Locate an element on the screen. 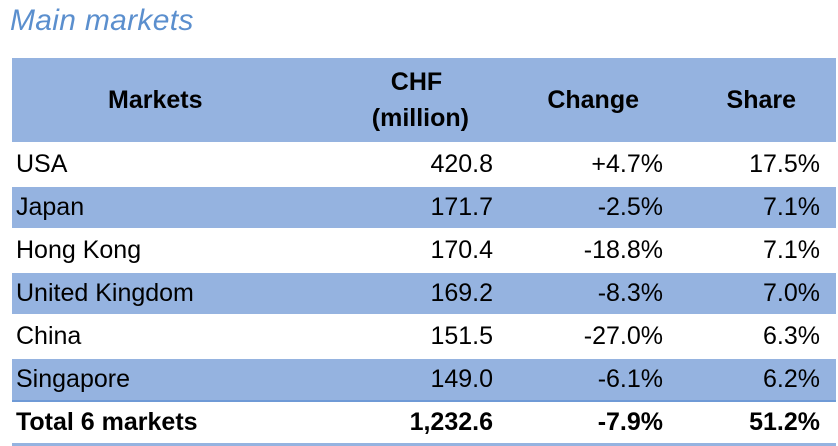 Image resolution: width=838 pixels, height=446 pixels. header-markets: Markets is located at coordinates (155, 100).